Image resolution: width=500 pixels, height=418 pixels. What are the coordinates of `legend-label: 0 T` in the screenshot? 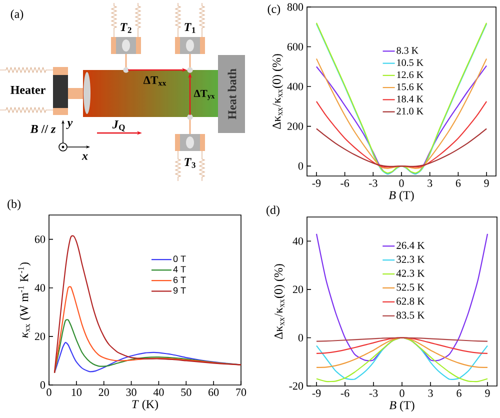 It's located at (179, 259).